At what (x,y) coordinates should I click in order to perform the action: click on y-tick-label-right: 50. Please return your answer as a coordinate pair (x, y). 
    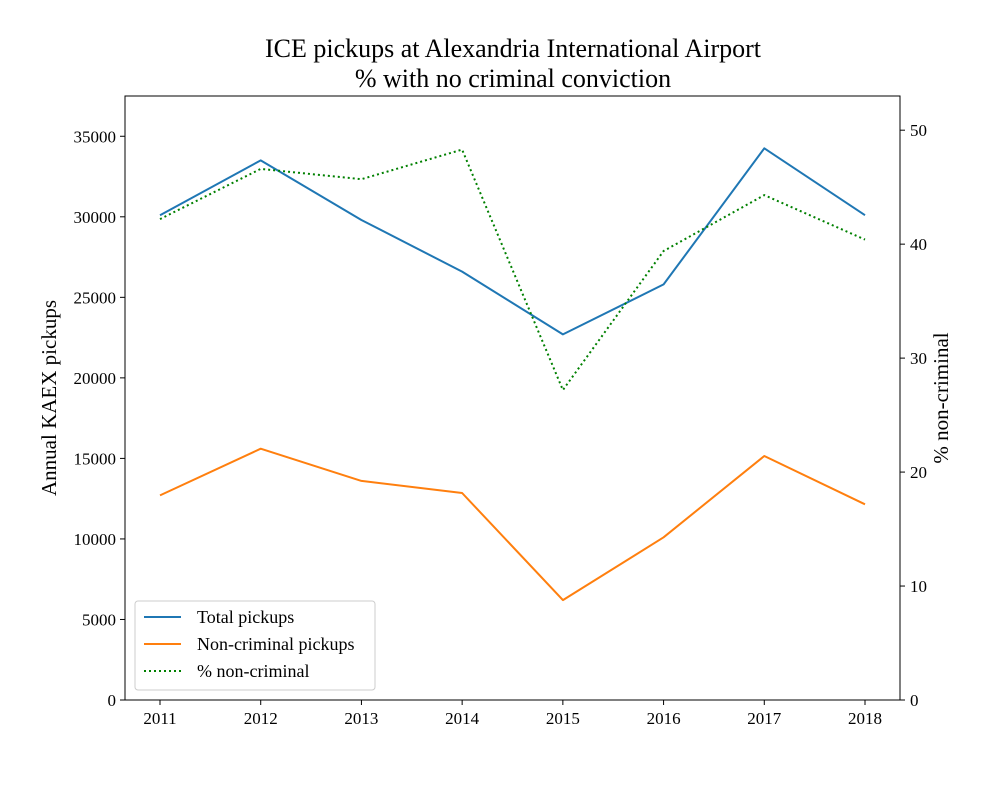
    Looking at the image, I should click on (918, 130).